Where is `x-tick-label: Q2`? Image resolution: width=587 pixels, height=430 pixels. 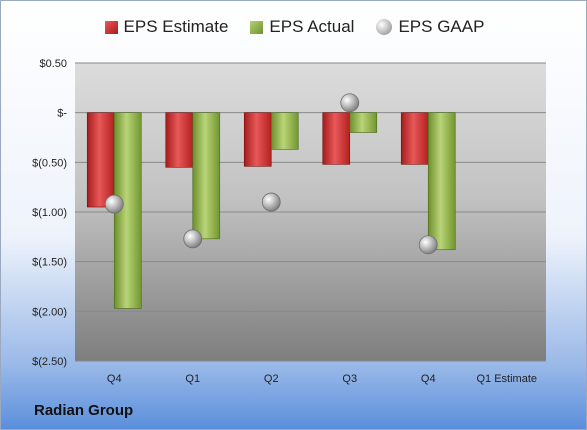 x-tick-label: Q2 is located at coordinates (271, 379).